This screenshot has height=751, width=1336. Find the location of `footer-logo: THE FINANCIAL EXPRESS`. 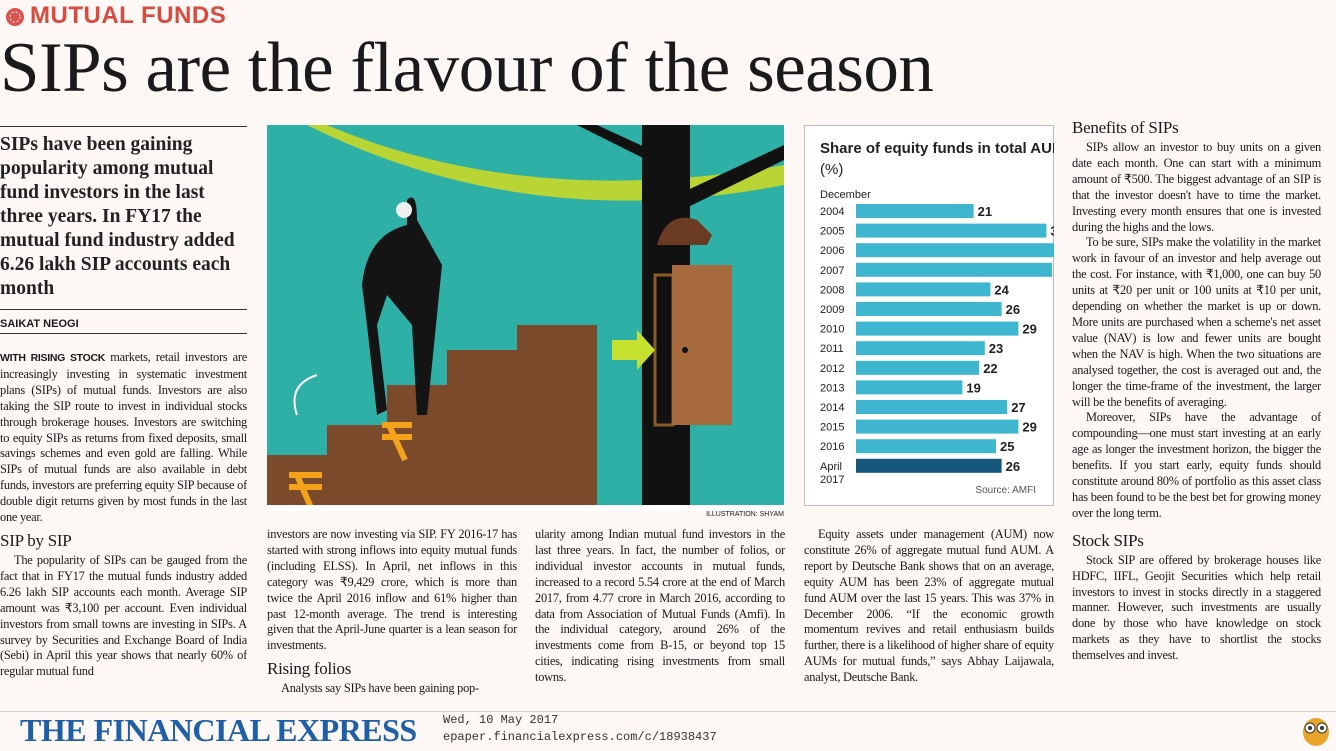

footer-logo: THE FINANCIAL EXPRESS is located at coordinates (218, 730).